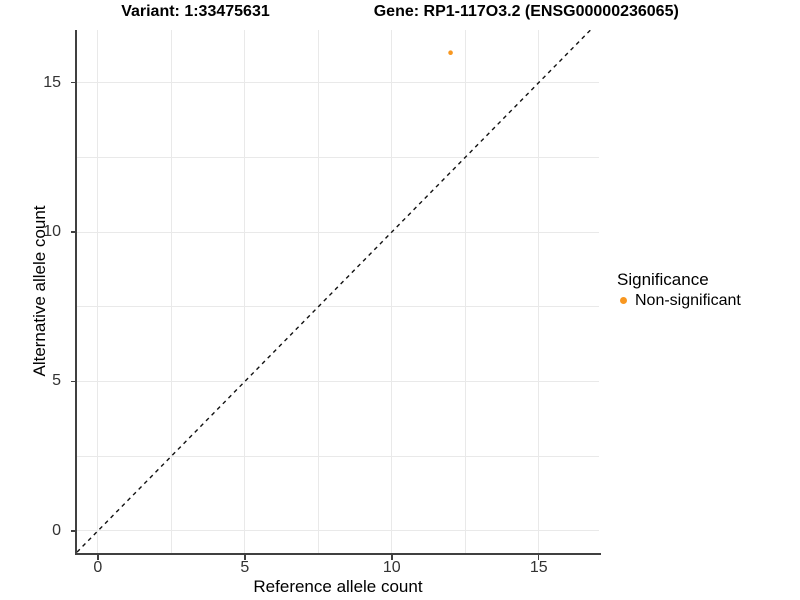  What do you see at coordinates (52, 82) in the screenshot?
I see `y-tick-label: 15` at bounding box center [52, 82].